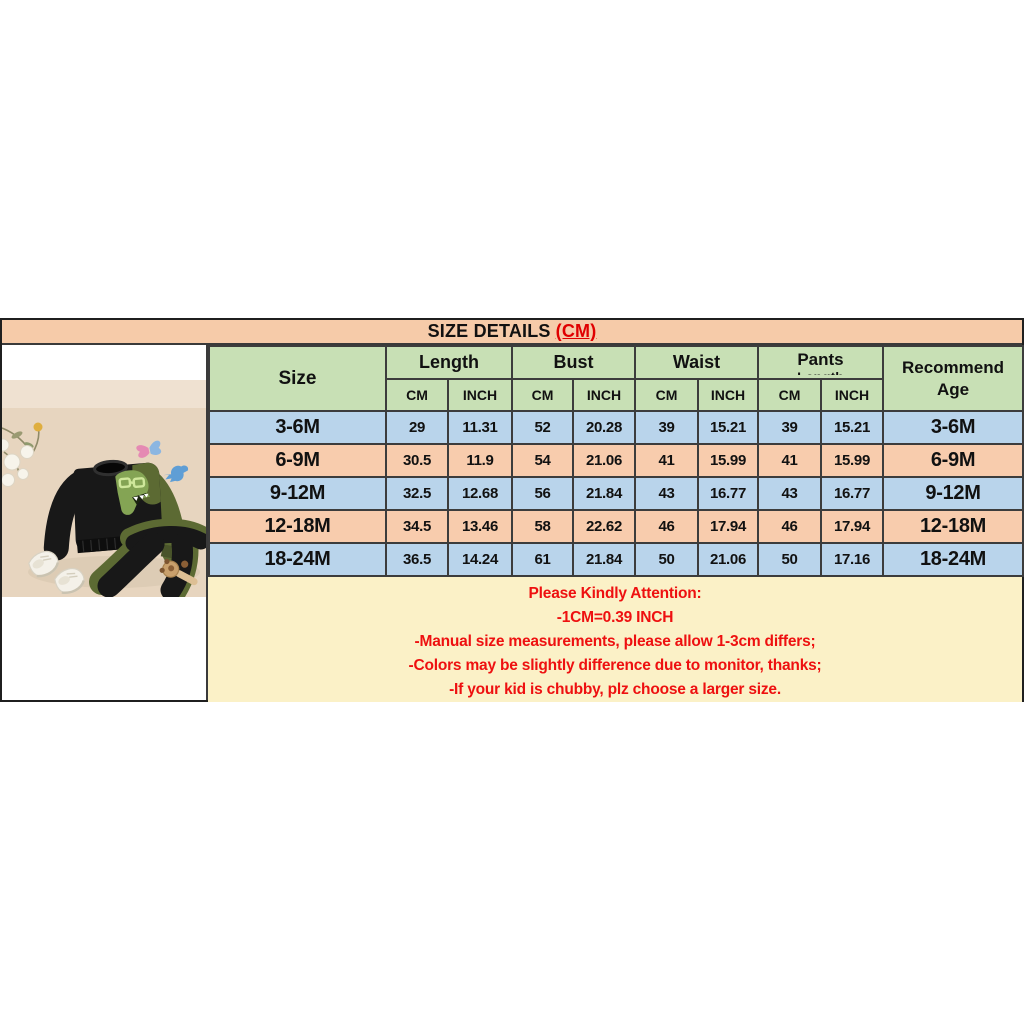 Image resolution: width=1024 pixels, height=1024 pixels. What do you see at coordinates (542, 460) in the screenshot?
I see `cell-bust-cm: 54` at bounding box center [542, 460].